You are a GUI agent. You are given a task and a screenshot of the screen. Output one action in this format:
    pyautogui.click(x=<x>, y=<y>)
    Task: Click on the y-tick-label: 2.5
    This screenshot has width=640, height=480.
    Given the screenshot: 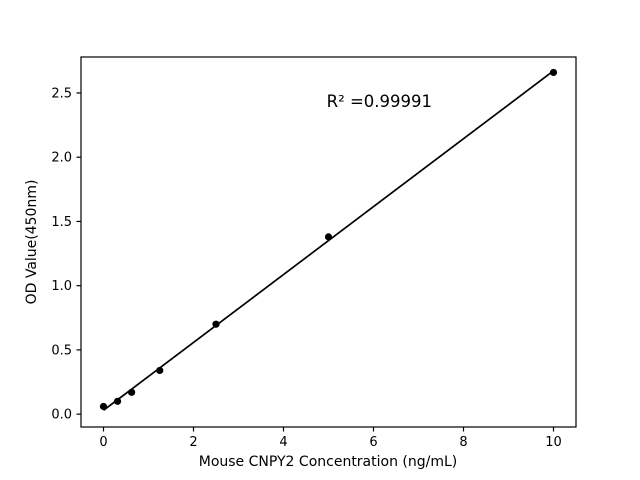 What is the action you would take?
    pyautogui.click(x=61, y=93)
    